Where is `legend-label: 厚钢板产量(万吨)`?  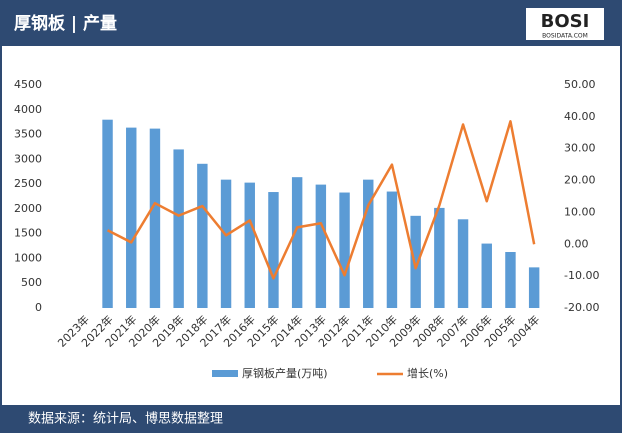 legend-label: 厚钢板产量(万吨) is located at coordinates (285, 373).